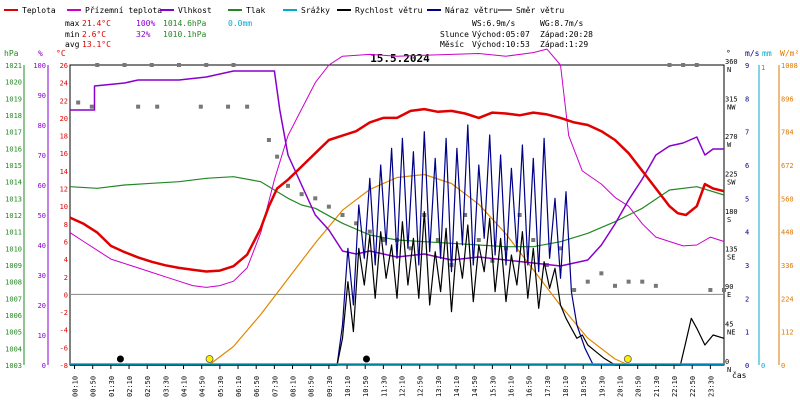 This screenshot has height=400, width=800. I want to click on x-tick-label: 06:10, so click(239, 386).